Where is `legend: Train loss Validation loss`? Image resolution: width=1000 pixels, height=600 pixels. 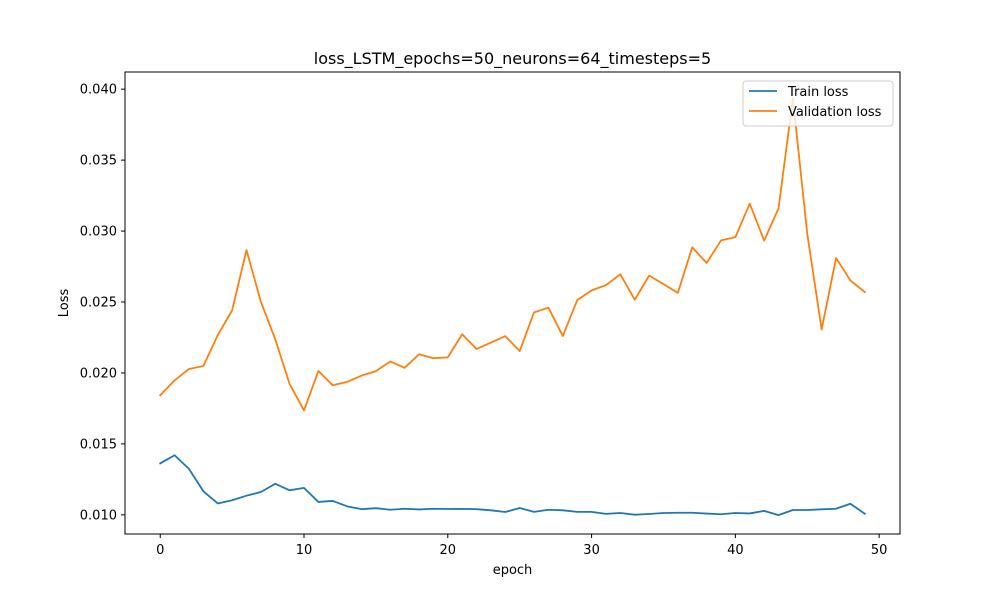
legend: Train loss Validation loss is located at coordinates (818, 103).